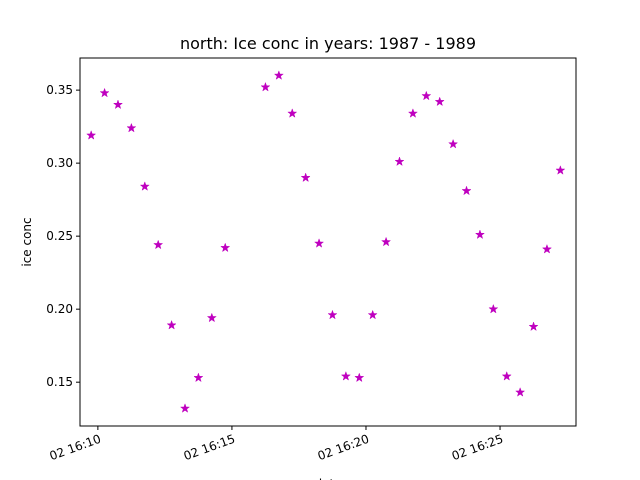  I want to click on y-tick-label: 0.35, so click(59, 90).